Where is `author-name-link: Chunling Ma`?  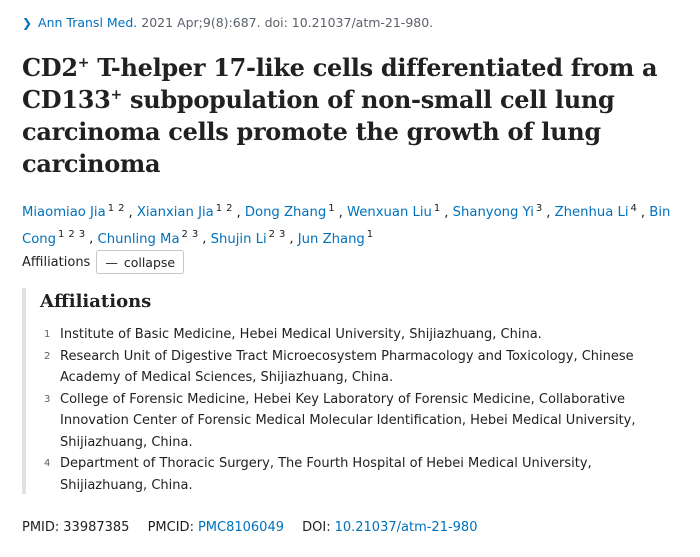
author-name-link: Chunling Ma is located at coordinates (138, 239).